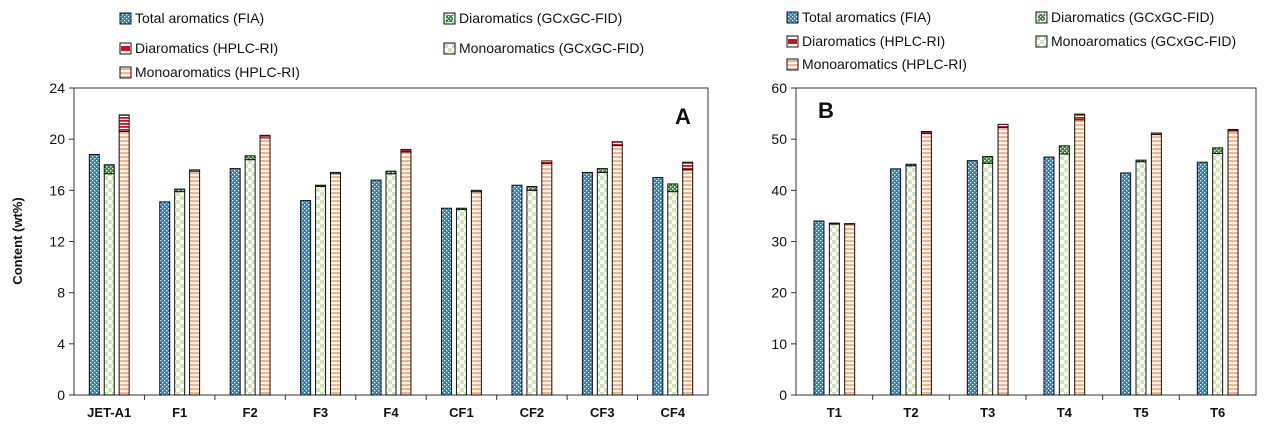 The image size is (1268, 424). What do you see at coordinates (926, 264) in the screenshot?
I see `bar-mono-hplc-t2` at bounding box center [926, 264].